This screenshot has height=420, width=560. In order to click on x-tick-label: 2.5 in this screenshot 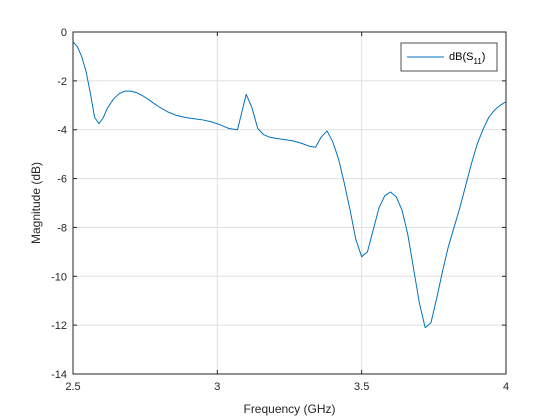, I will do `click(72, 387)`.